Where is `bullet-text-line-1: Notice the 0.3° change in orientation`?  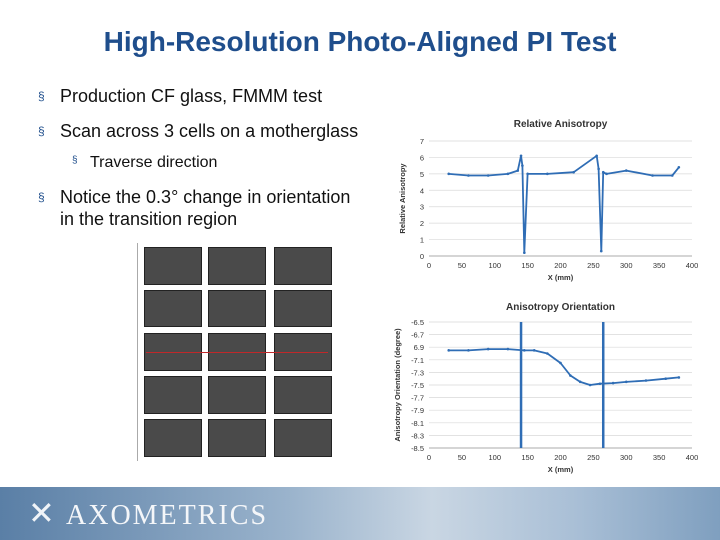
bullet-text-line-1: Notice the 0.3° change in orientation is located at coordinates (205, 197).